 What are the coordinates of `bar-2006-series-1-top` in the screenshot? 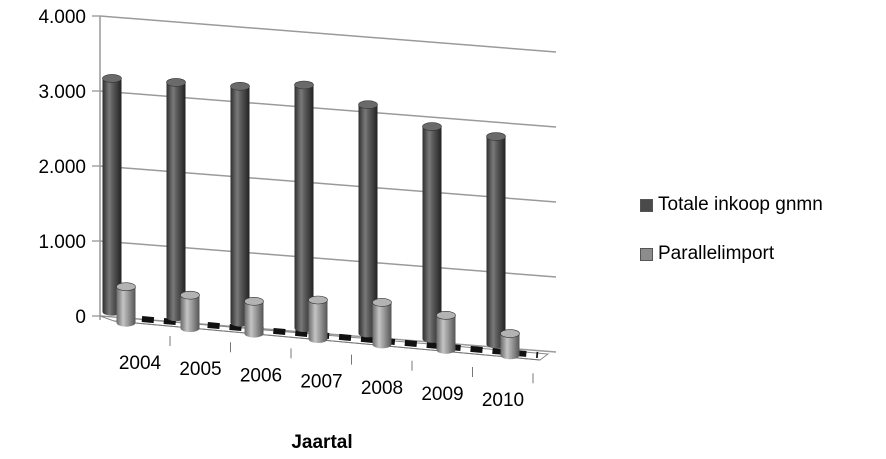 It's located at (240, 86).